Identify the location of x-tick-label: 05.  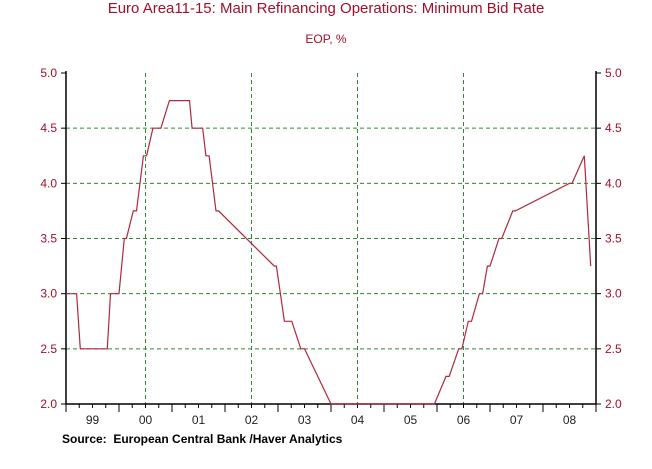
(411, 420).